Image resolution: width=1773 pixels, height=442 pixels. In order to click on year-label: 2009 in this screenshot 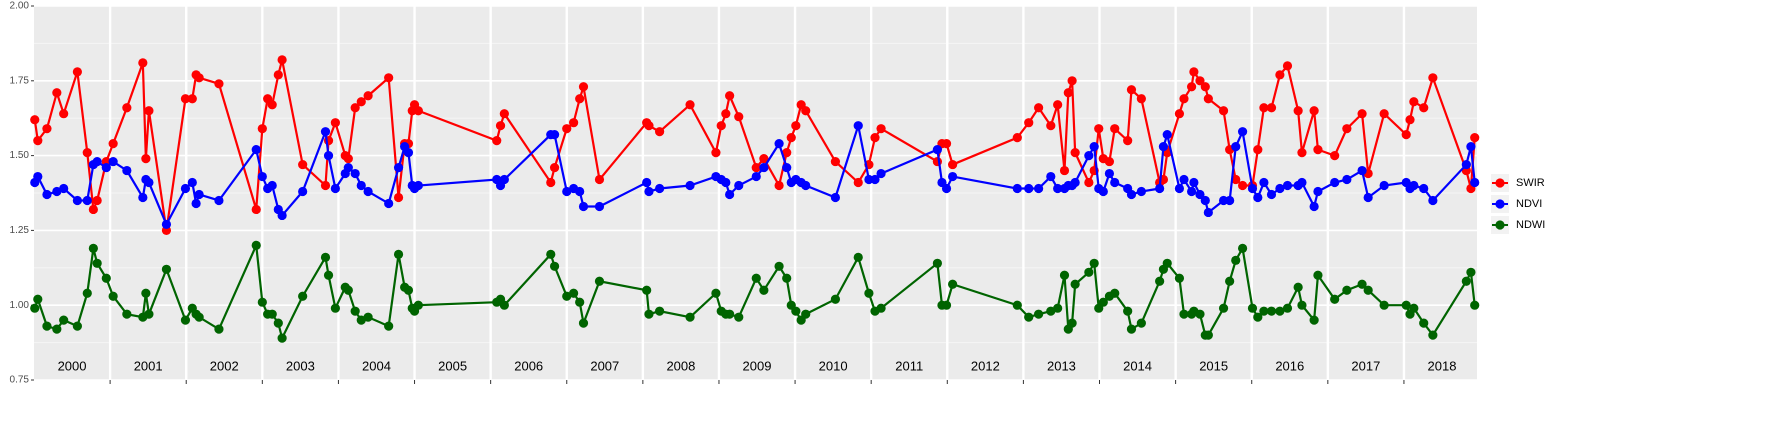, I will do `click(757, 365)`.